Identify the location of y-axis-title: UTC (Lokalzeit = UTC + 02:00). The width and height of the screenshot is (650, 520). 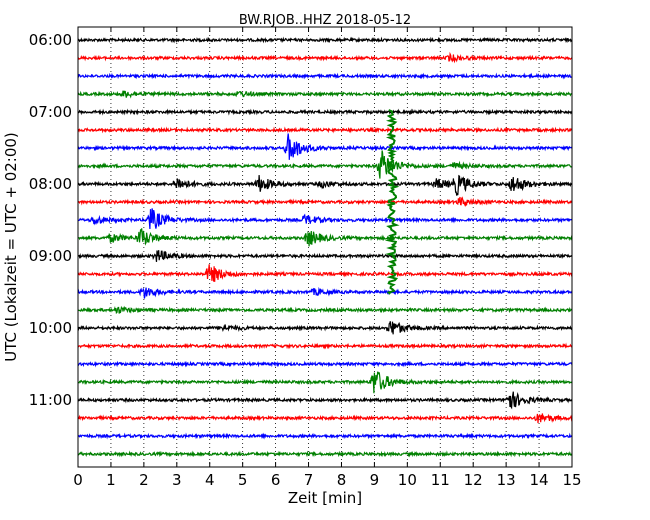
(11, 247).